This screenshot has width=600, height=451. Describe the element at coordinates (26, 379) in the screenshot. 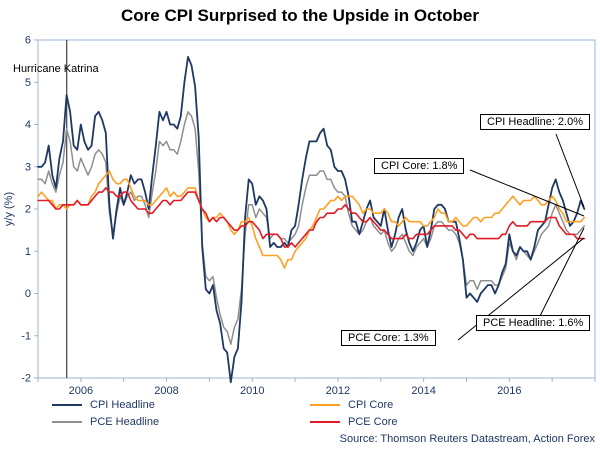

I see `svg-text: -2` at that location.